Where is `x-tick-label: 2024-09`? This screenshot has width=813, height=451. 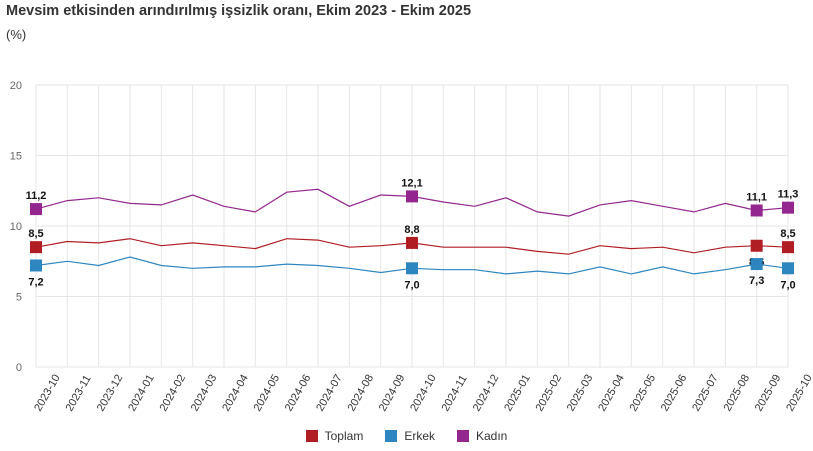 x-tick-label: 2024-09 is located at coordinates (392, 393).